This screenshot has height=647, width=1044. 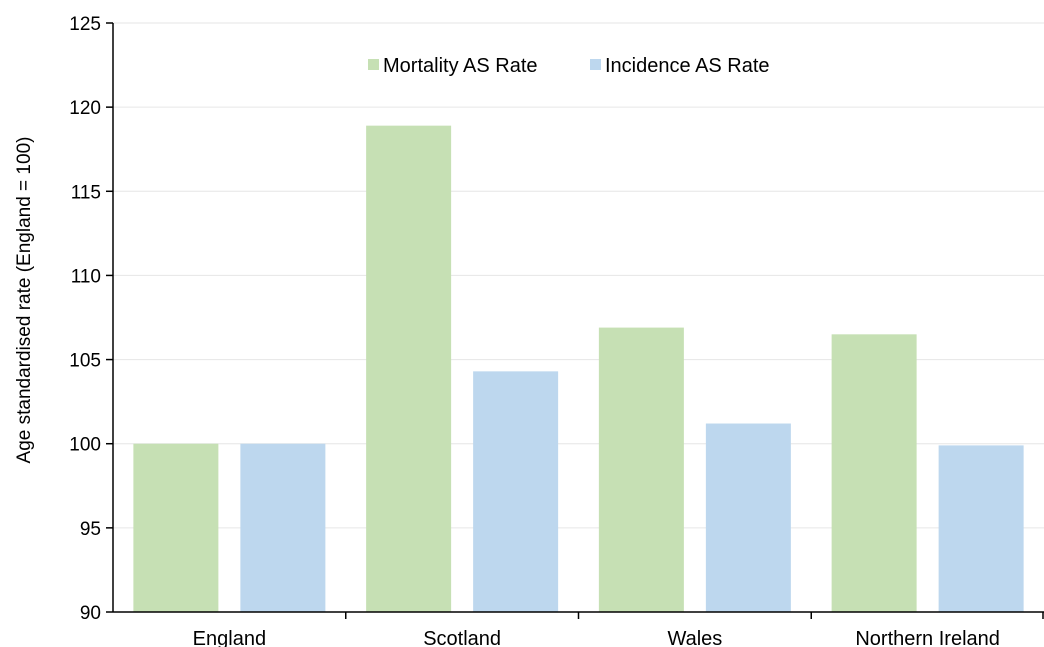 I want to click on x-tick-label: Scotland, so click(x=462, y=637).